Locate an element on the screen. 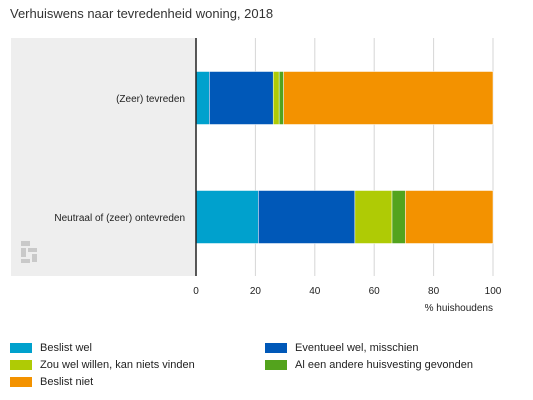  x-tick-label: 40 is located at coordinates (315, 291).